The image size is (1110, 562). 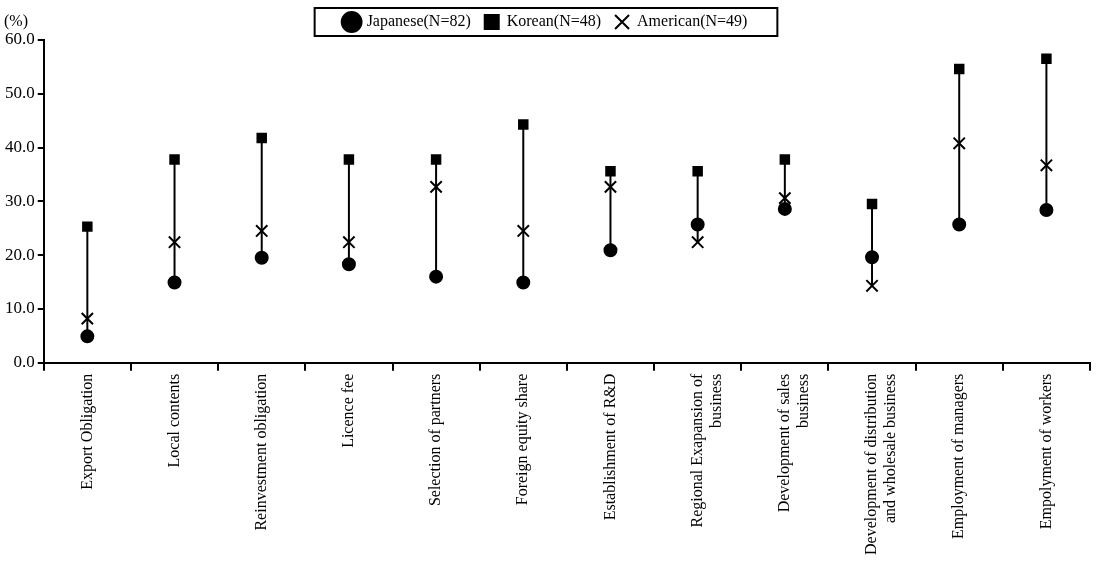 What do you see at coordinates (86, 431) in the screenshot?
I see `x-tick-label: Export Obligation` at bounding box center [86, 431].